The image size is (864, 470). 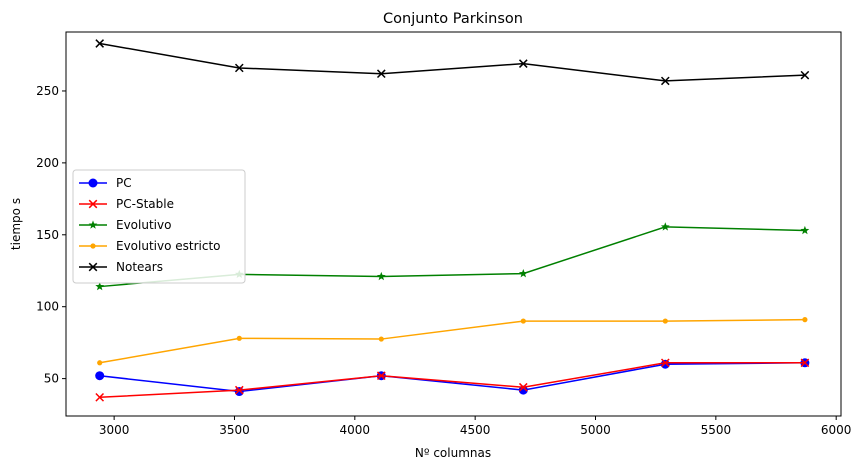 I want to click on series-line-notears, so click(x=452, y=62).